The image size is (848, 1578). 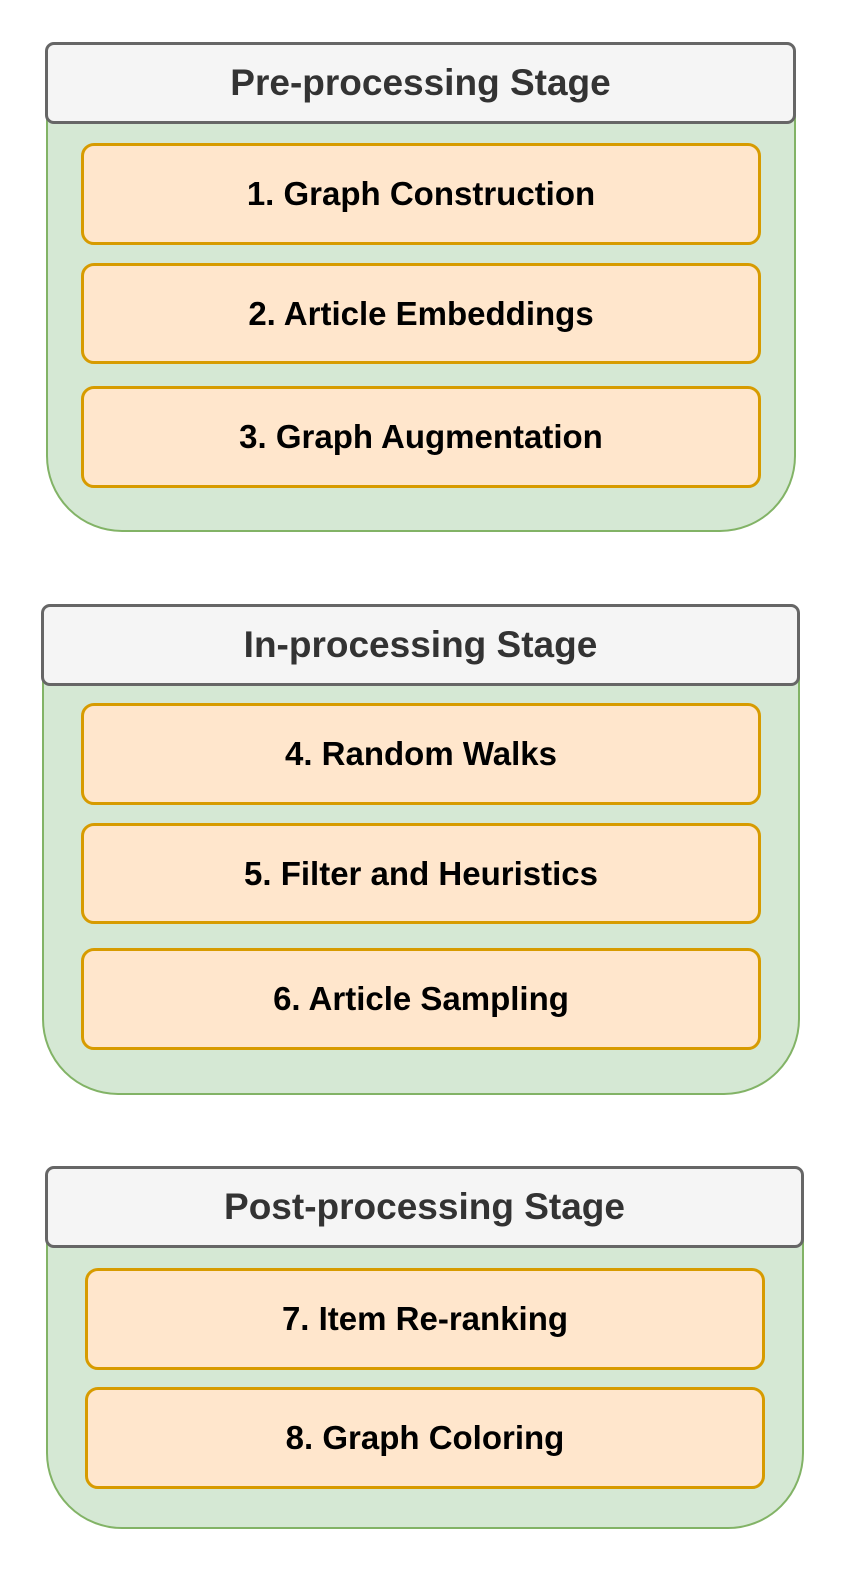 I want to click on stage-title-in-processing: In-processing Stage, so click(x=420, y=645).